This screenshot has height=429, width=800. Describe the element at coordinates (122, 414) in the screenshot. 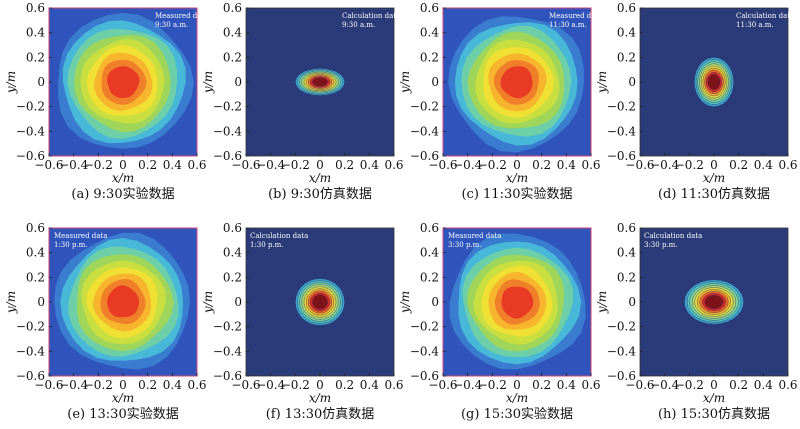

I see `subfigure-caption: (e) 13:30实验数据` at that location.